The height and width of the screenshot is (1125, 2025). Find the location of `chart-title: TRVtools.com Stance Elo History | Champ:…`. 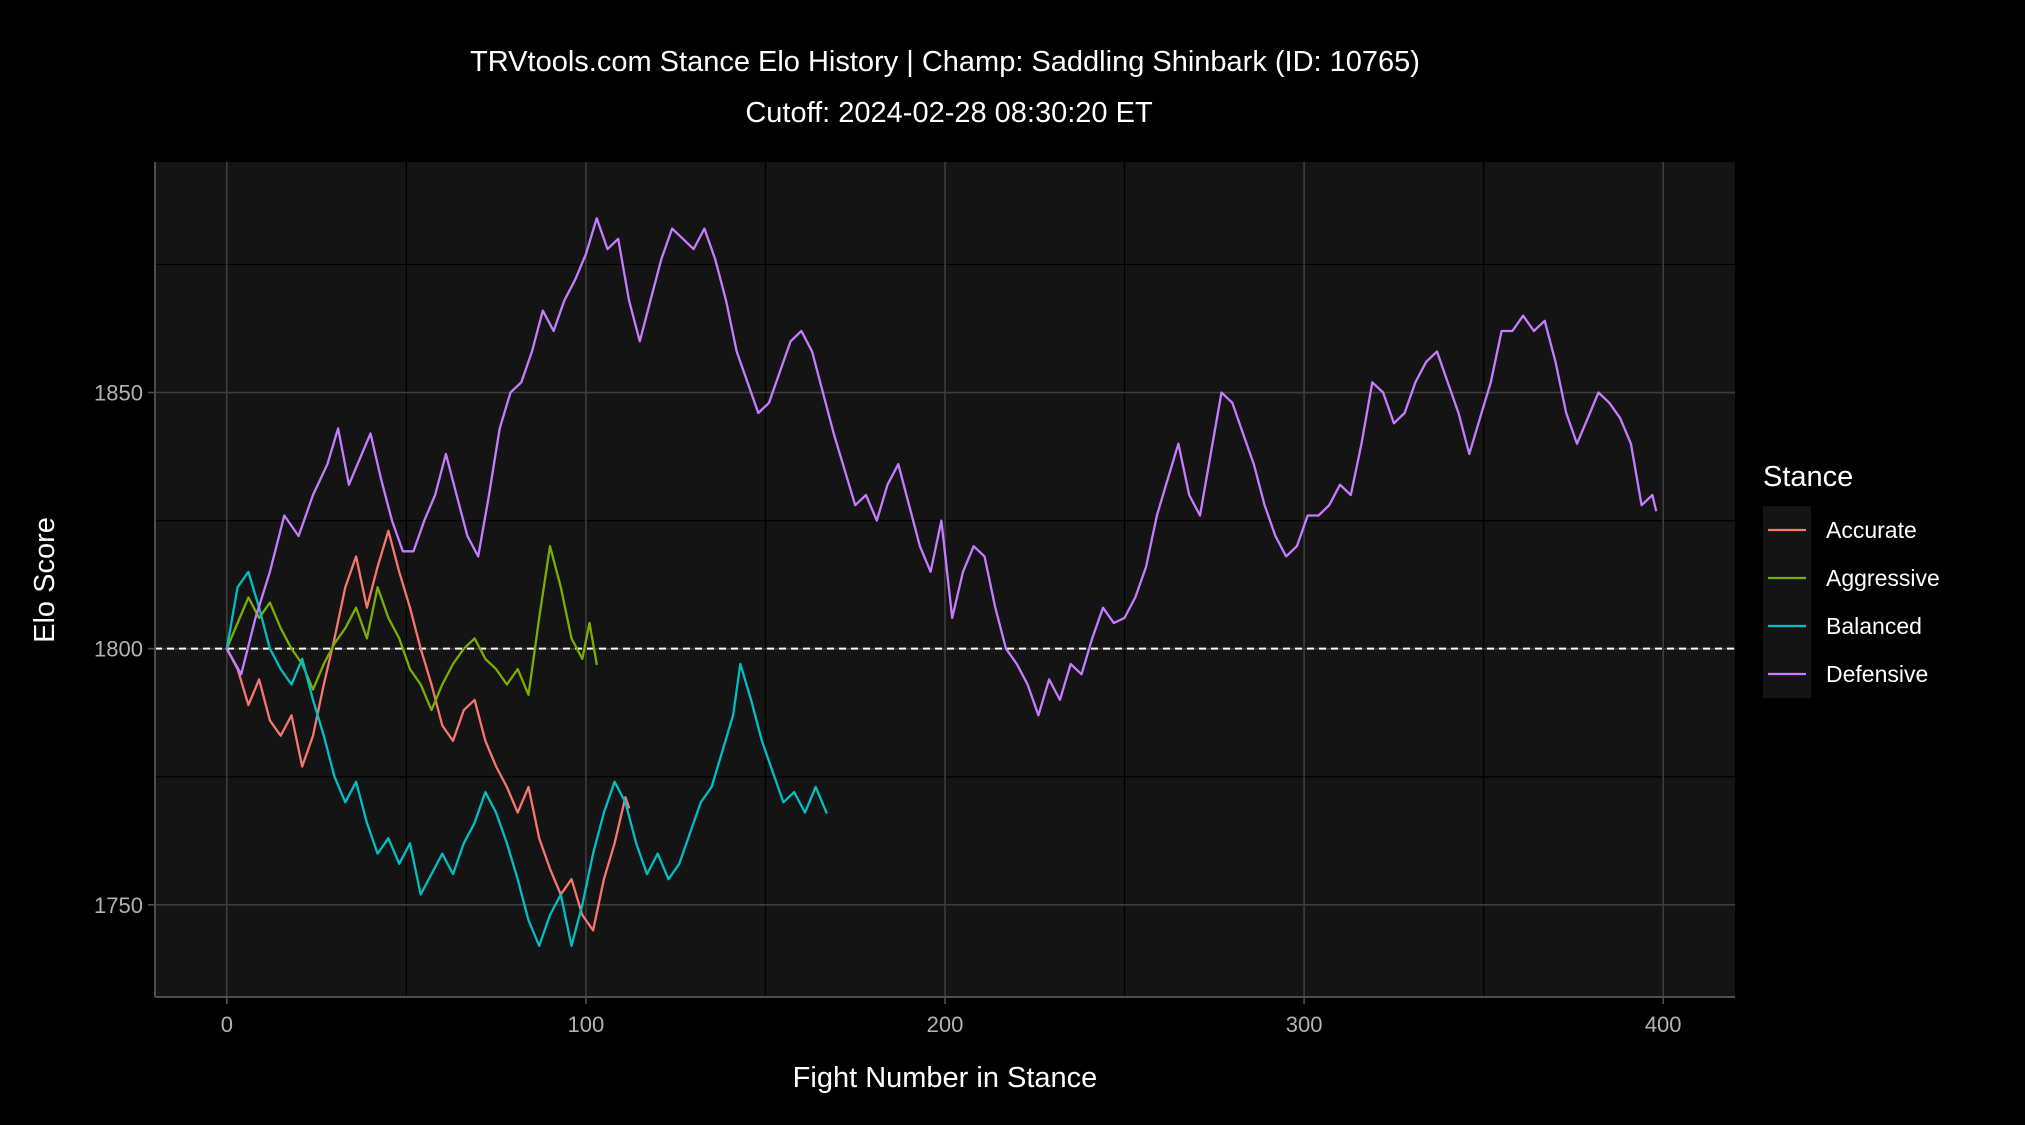

chart-title: TRVtools.com Stance Elo History | Champ:… is located at coordinates (945, 62).